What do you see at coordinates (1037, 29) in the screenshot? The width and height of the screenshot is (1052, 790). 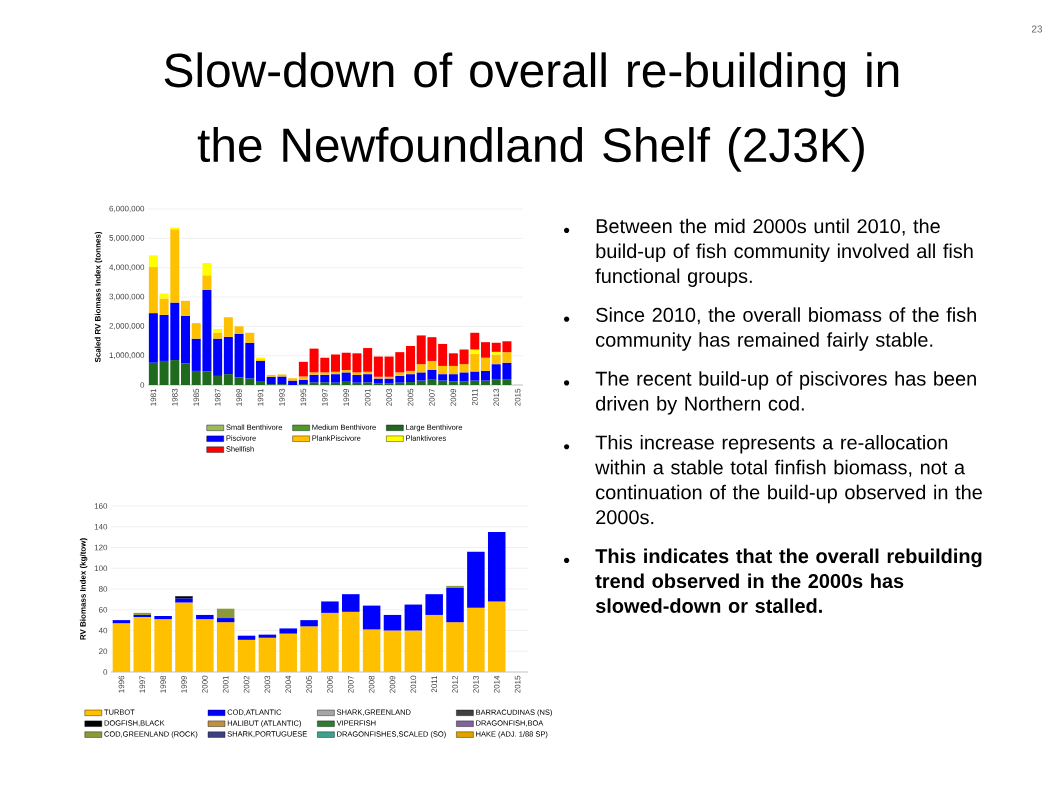 I see `text: 23` at bounding box center [1037, 29].